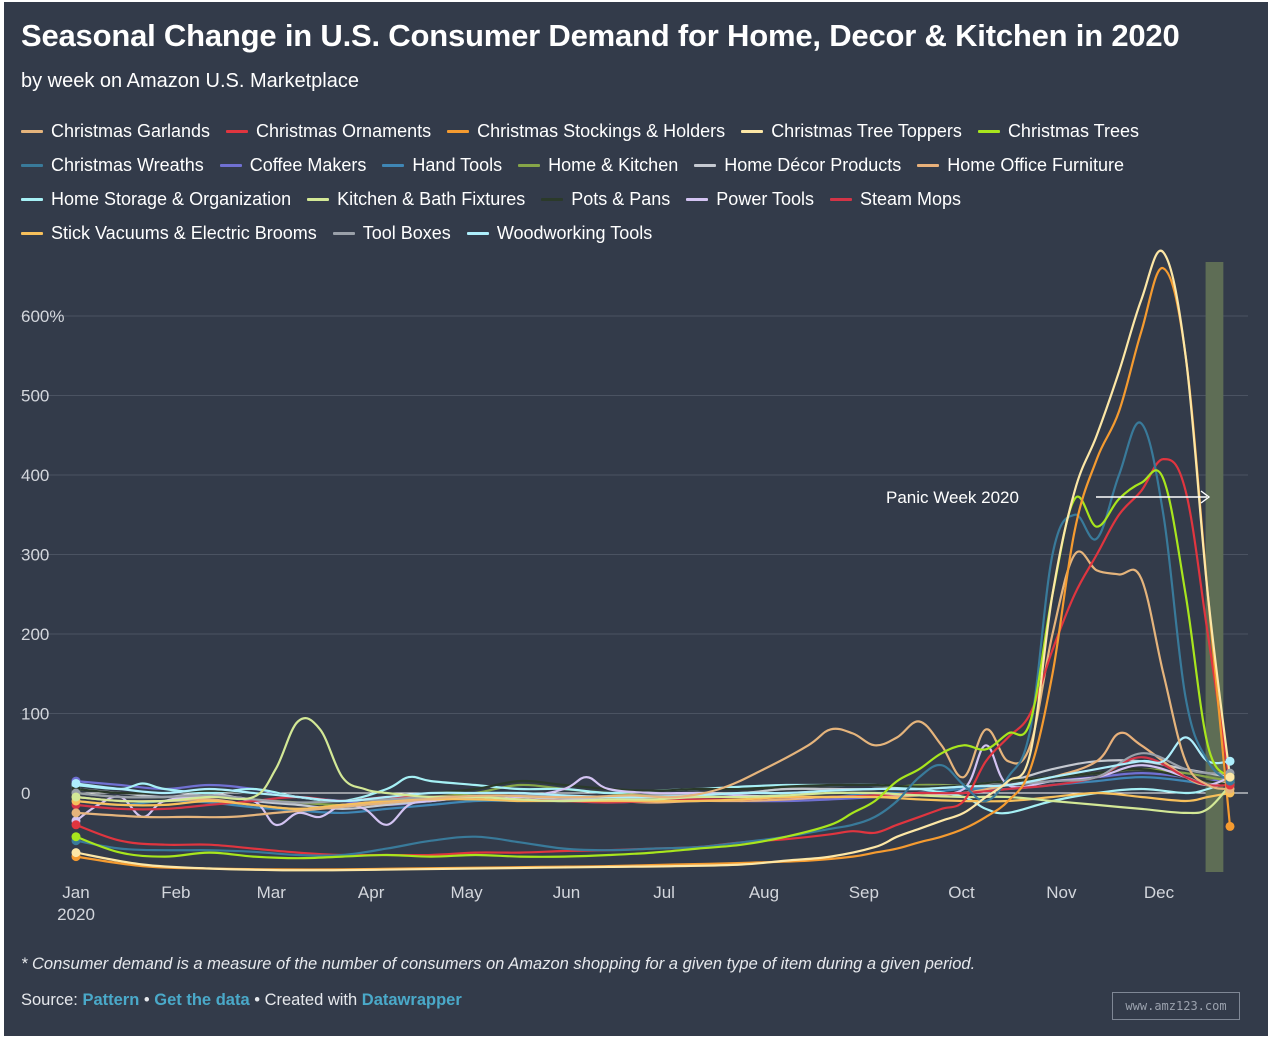  I want to click on legend-item-home-office-furniture: Home Office Furniture, so click(1020, 165).